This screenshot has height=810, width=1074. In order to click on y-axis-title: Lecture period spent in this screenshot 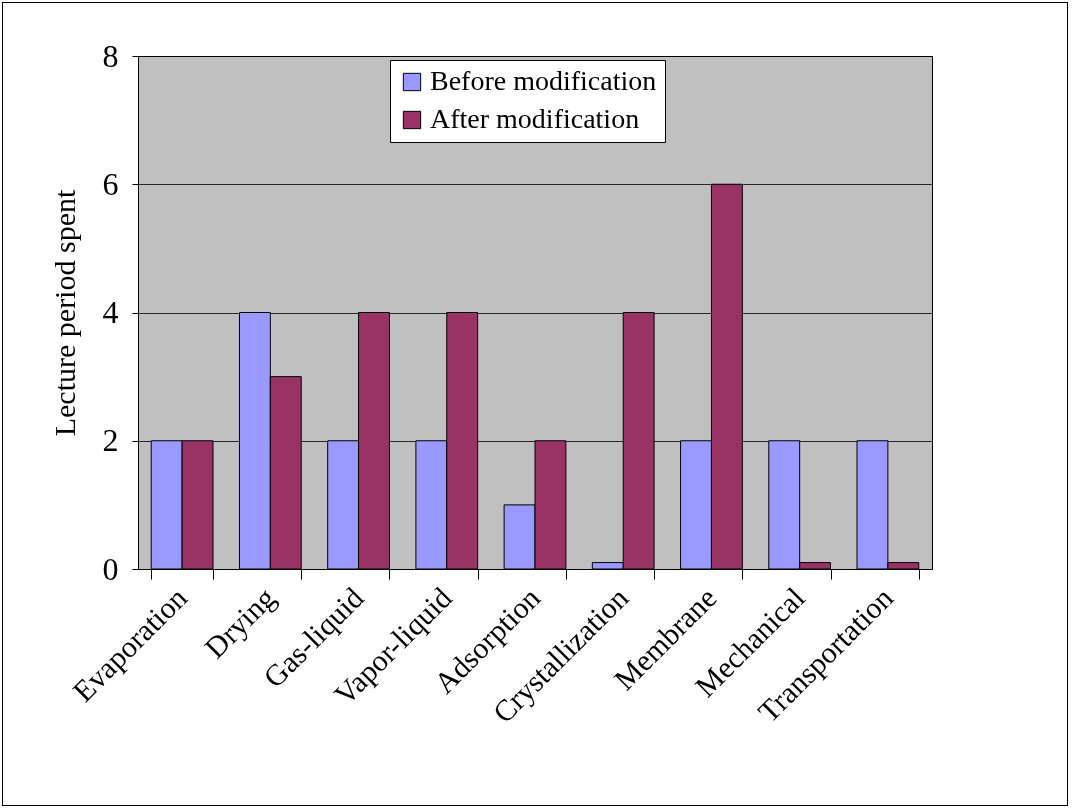, I will do `click(64, 313)`.